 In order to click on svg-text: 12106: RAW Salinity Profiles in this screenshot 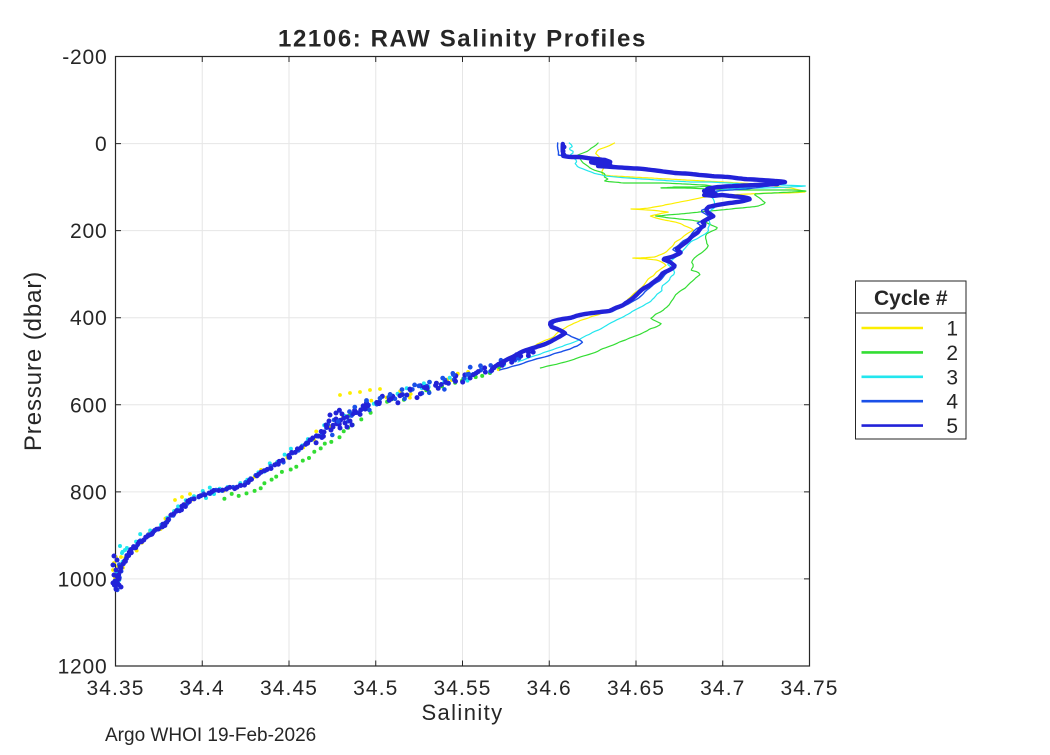, I will do `click(462, 39)`.